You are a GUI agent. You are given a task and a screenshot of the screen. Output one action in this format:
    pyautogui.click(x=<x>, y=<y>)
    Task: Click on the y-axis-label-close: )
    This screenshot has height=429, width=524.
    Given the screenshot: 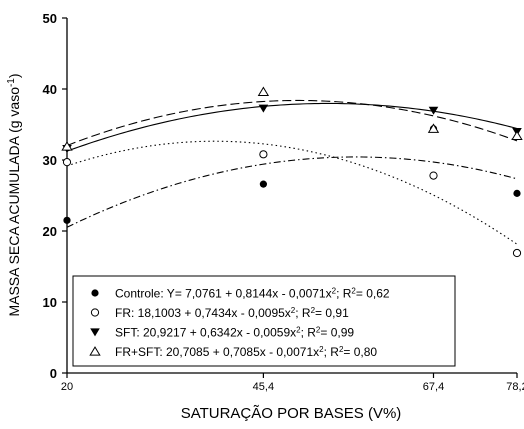 What is the action you would take?
    pyautogui.click(x=14, y=75)
    